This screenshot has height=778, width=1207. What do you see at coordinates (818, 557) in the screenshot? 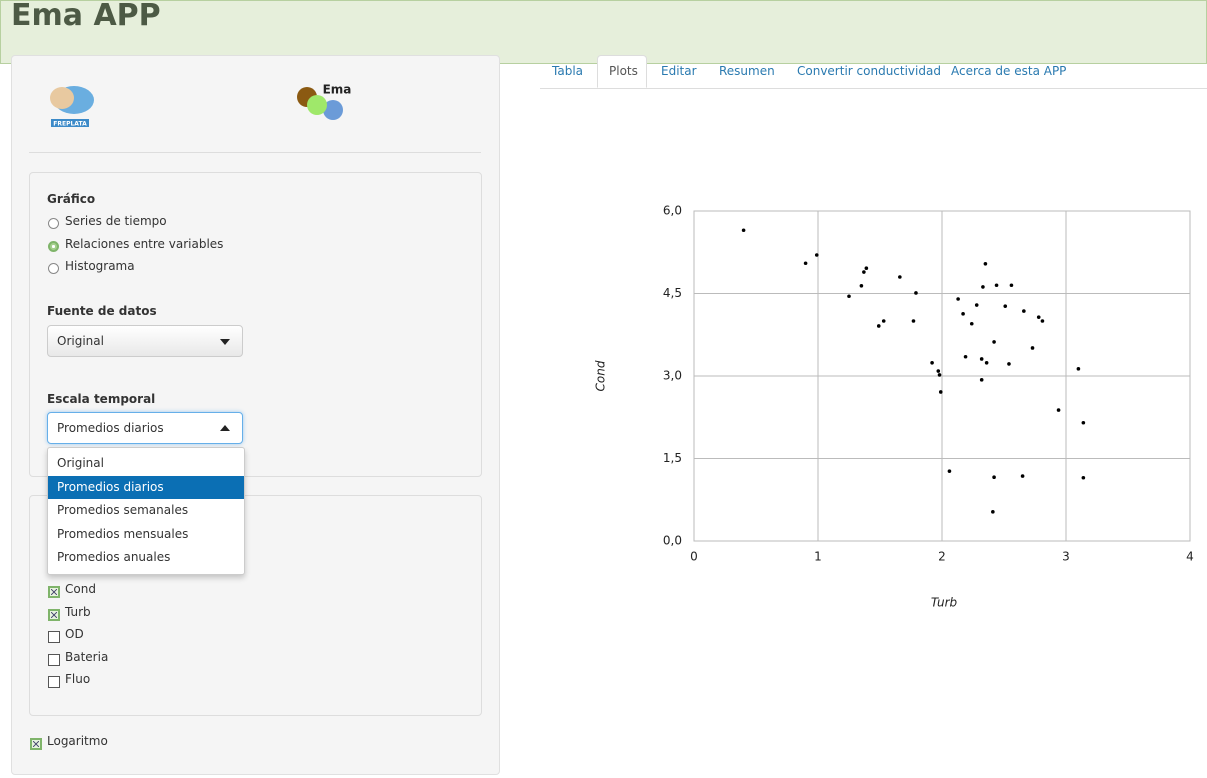
I see `x-tick-label: 1` at bounding box center [818, 557].